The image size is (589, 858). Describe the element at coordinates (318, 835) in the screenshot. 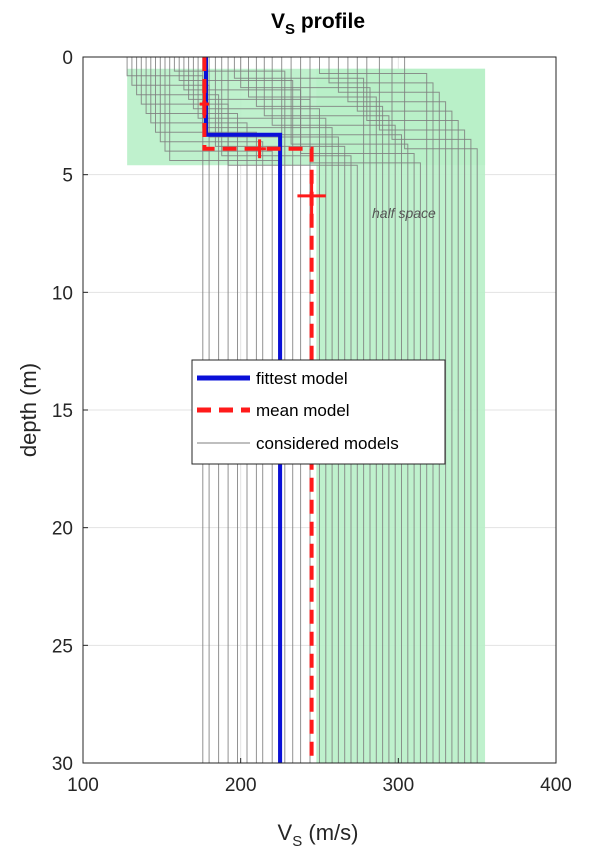

I see `x-axis-label: VS (m/s)` at that location.